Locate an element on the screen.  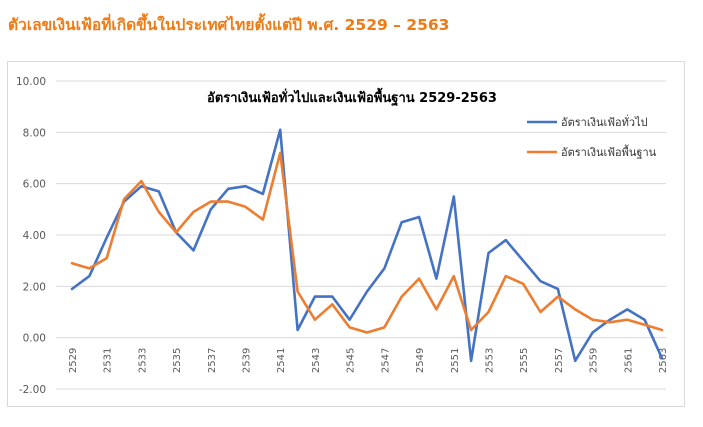
y-tick-label: 6.00 is located at coordinates (34, 185).